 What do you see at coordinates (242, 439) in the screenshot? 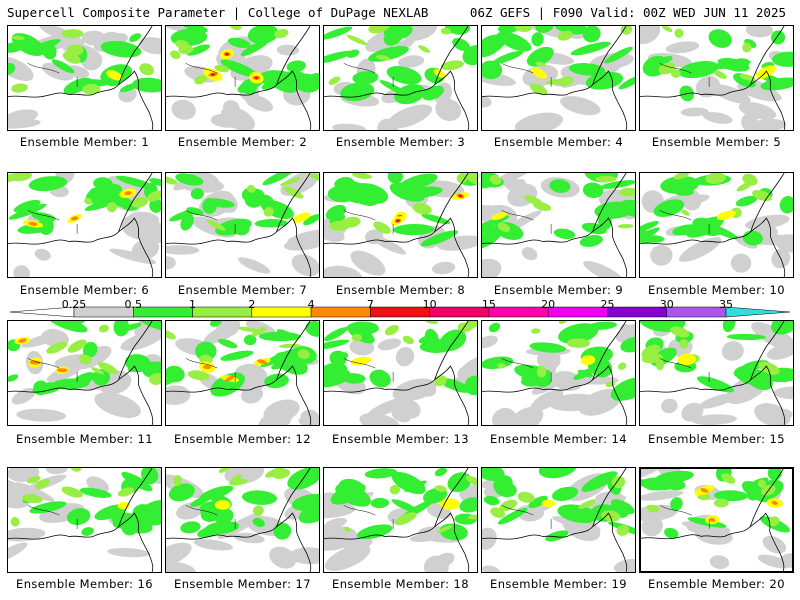
I see `ensemble-member-label: Ensemble Member: 12` at bounding box center [242, 439].